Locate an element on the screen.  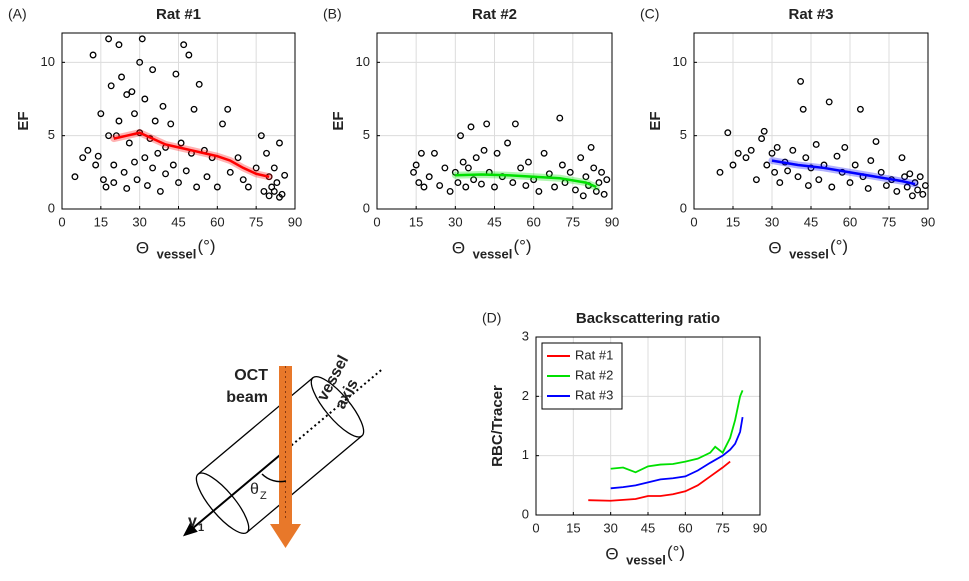
y-tick-label: 5 is located at coordinates (683, 134).